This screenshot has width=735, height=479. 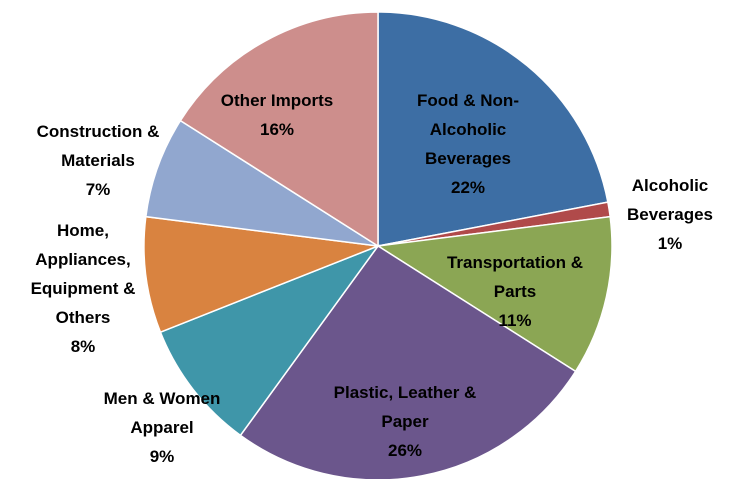 I want to click on category-name: Other Imports, so click(x=277, y=100).